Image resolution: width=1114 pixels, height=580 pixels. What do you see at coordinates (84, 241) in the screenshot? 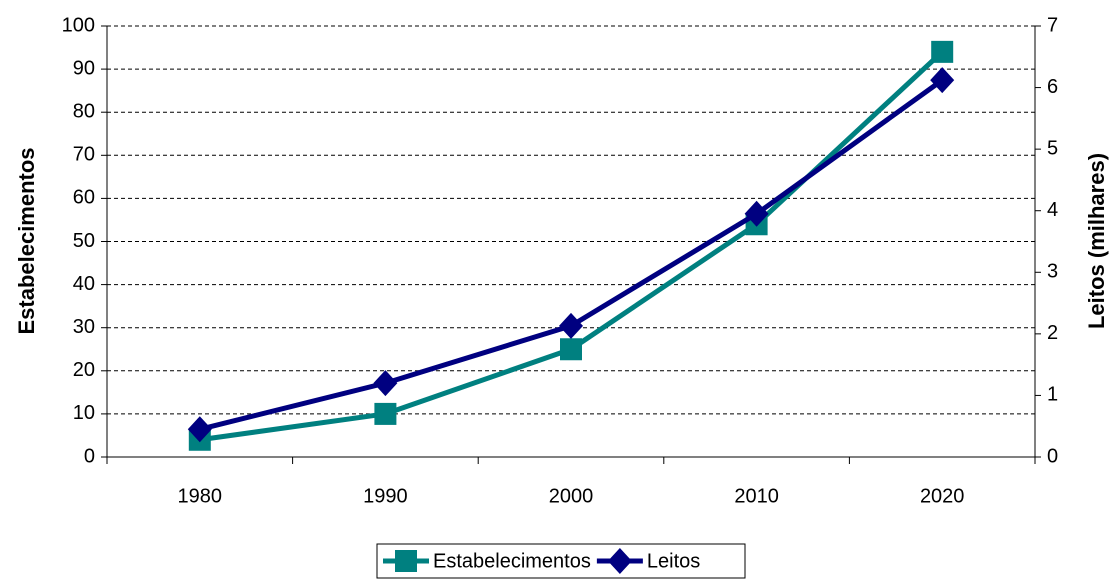
I see `y-tick-label: 50` at bounding box center [84, 241].